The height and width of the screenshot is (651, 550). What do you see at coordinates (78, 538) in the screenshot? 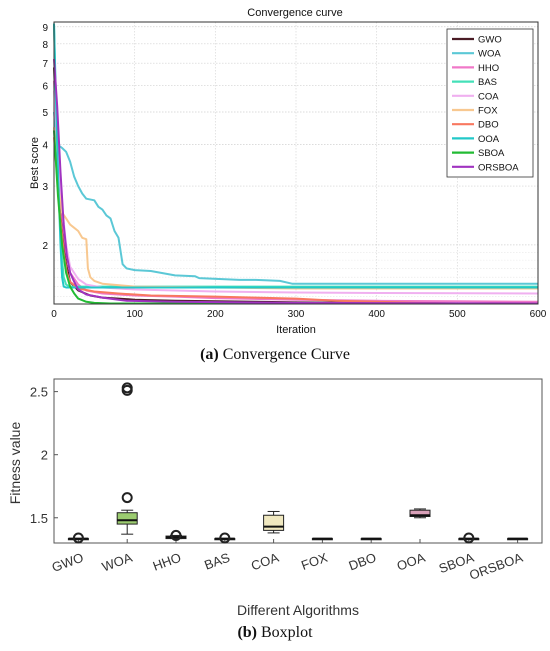
I see `outlier-gwo` at bounding box center [78, 538].